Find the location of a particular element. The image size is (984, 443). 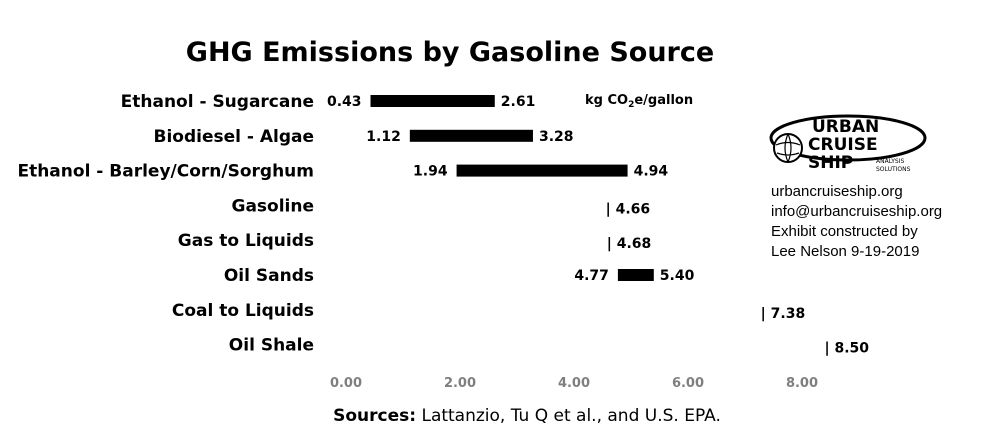

source-text: Lattanzio, Tu Q et al., and U.S. EPA. is located at coordinates (568, 416).